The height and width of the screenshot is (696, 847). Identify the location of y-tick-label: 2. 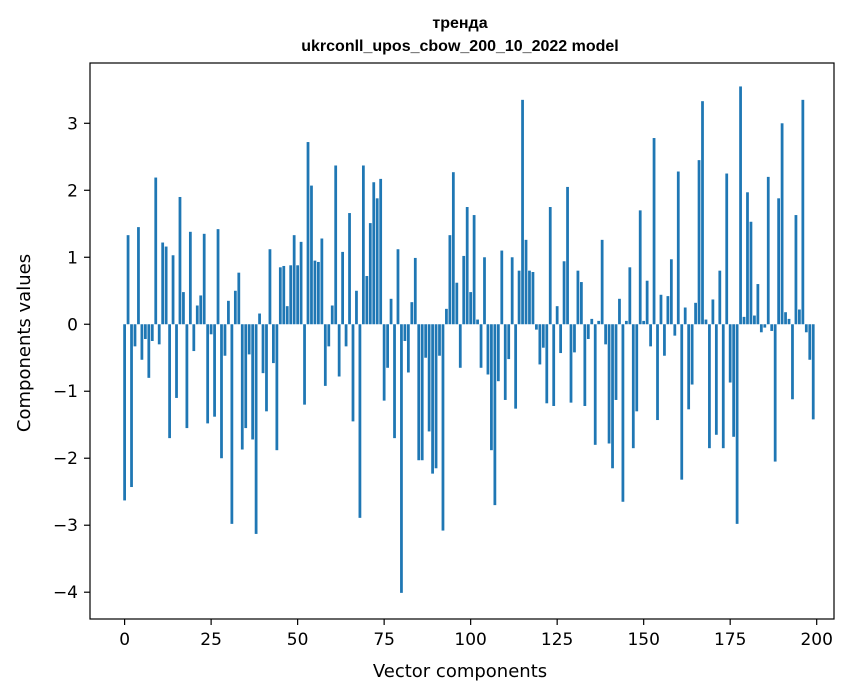
(72, 191).